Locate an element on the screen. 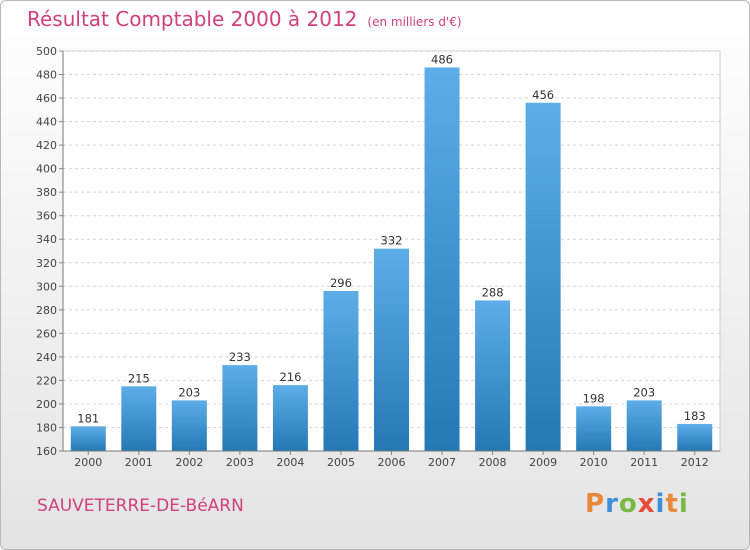 The image size is (750, 550). bar-value-label: 456 is located at coordinates (543, 95).